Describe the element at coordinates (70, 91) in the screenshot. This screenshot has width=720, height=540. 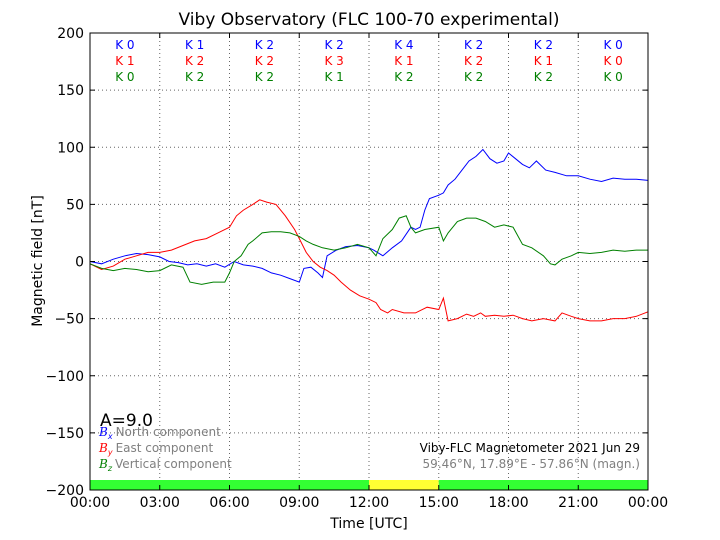
I see `y-tick-label: 150` at that location.